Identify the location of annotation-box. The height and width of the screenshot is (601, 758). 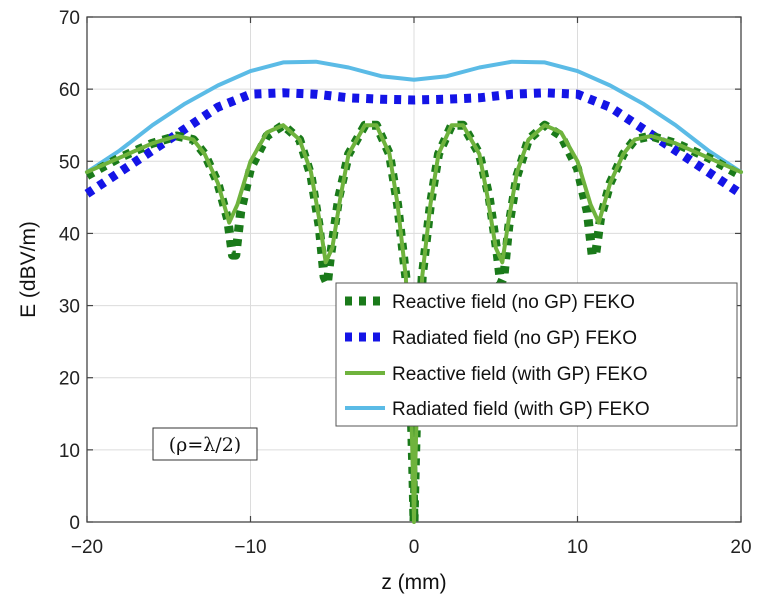
(205, 444).